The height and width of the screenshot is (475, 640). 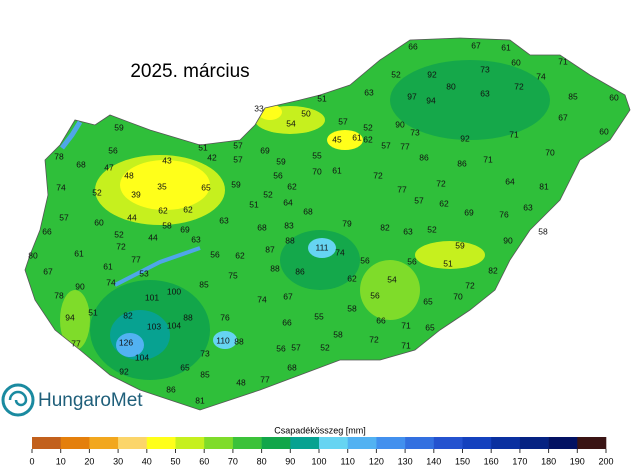 I want to click on station-value: 74, so click(x=262, y=299).